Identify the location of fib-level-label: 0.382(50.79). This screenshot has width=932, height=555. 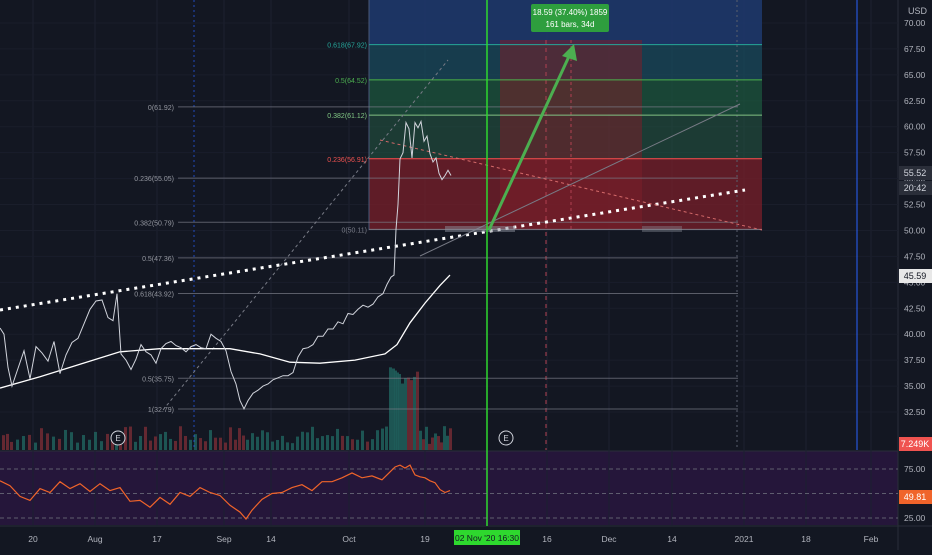
(154, 223).